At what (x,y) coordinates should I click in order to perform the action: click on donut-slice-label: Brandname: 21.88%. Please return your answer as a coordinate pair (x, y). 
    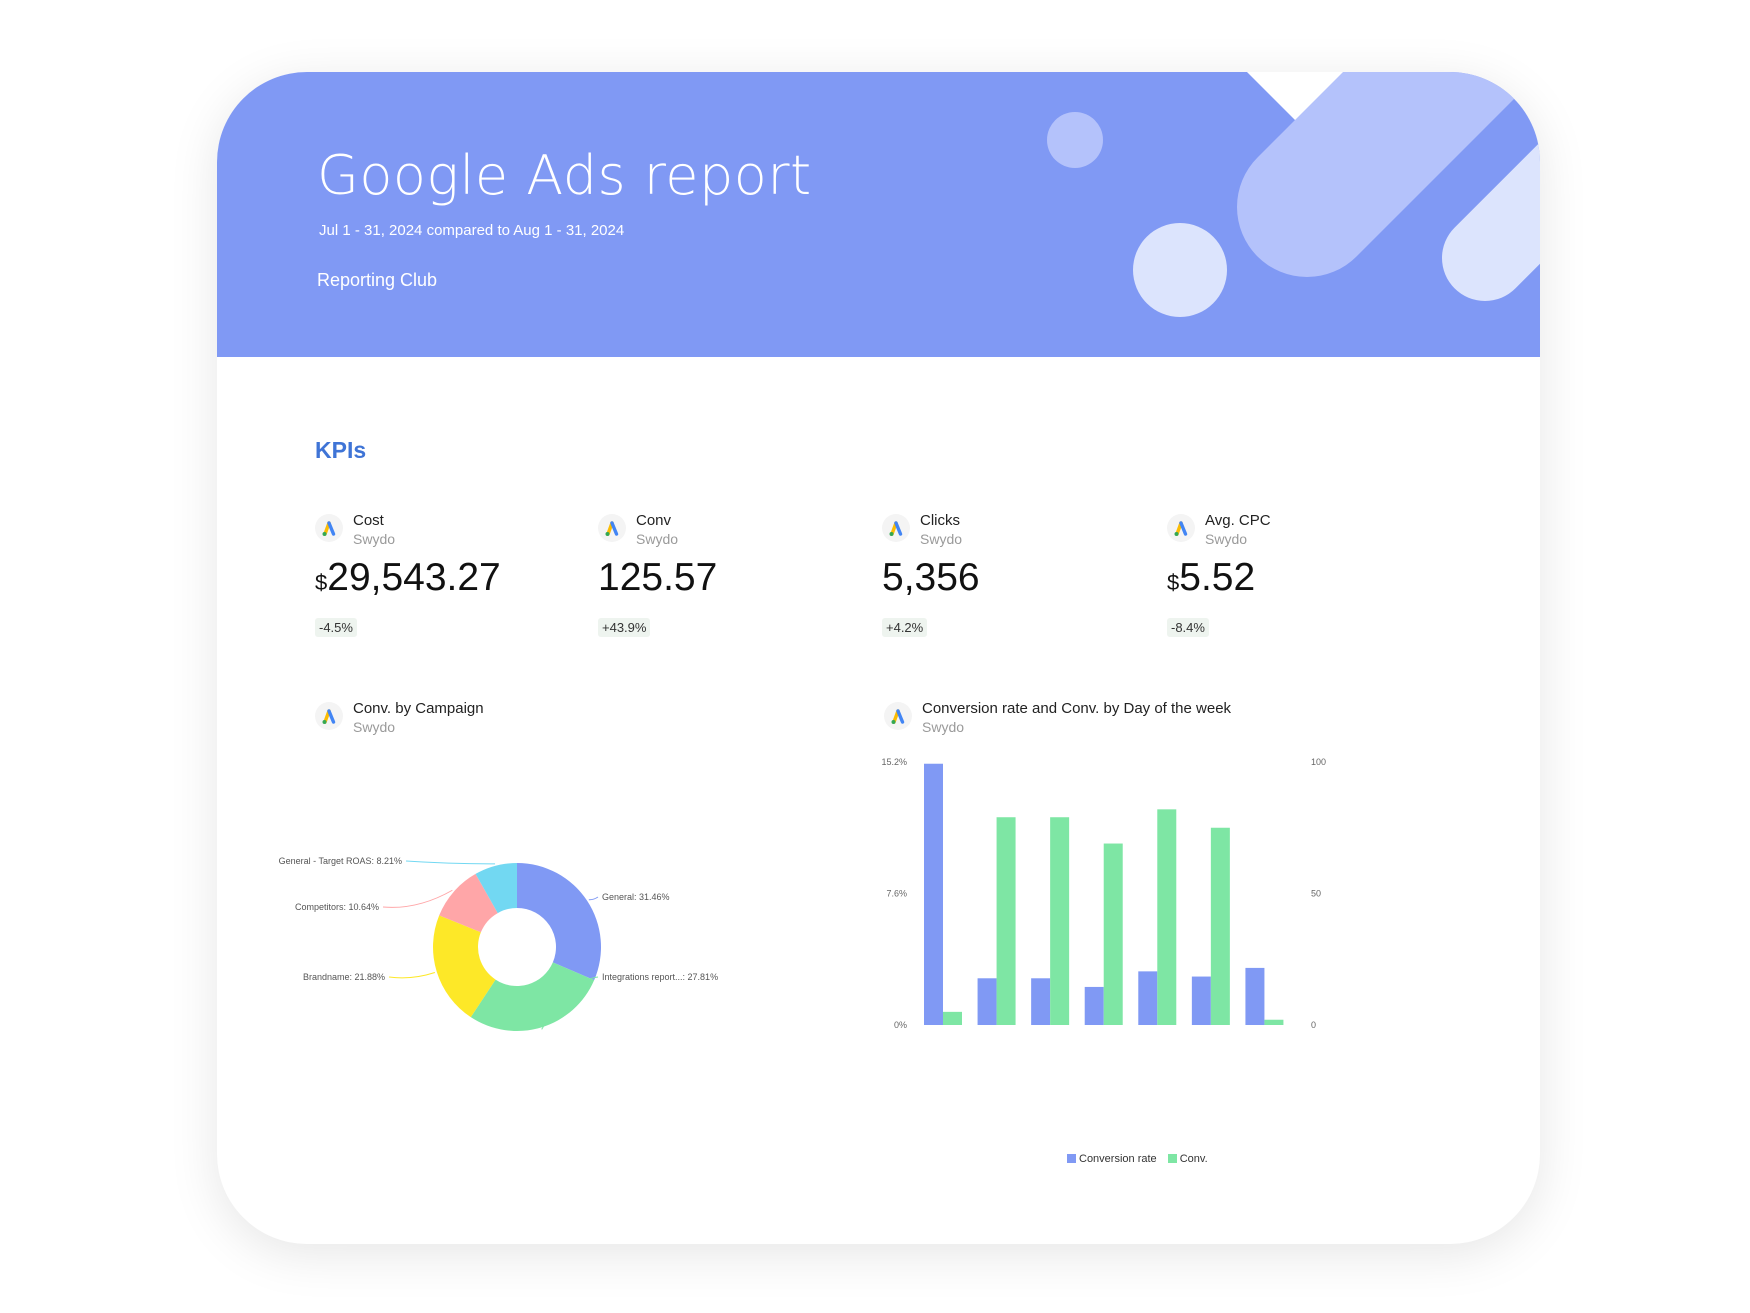
    Looking at the image, I should click on (344, 977).